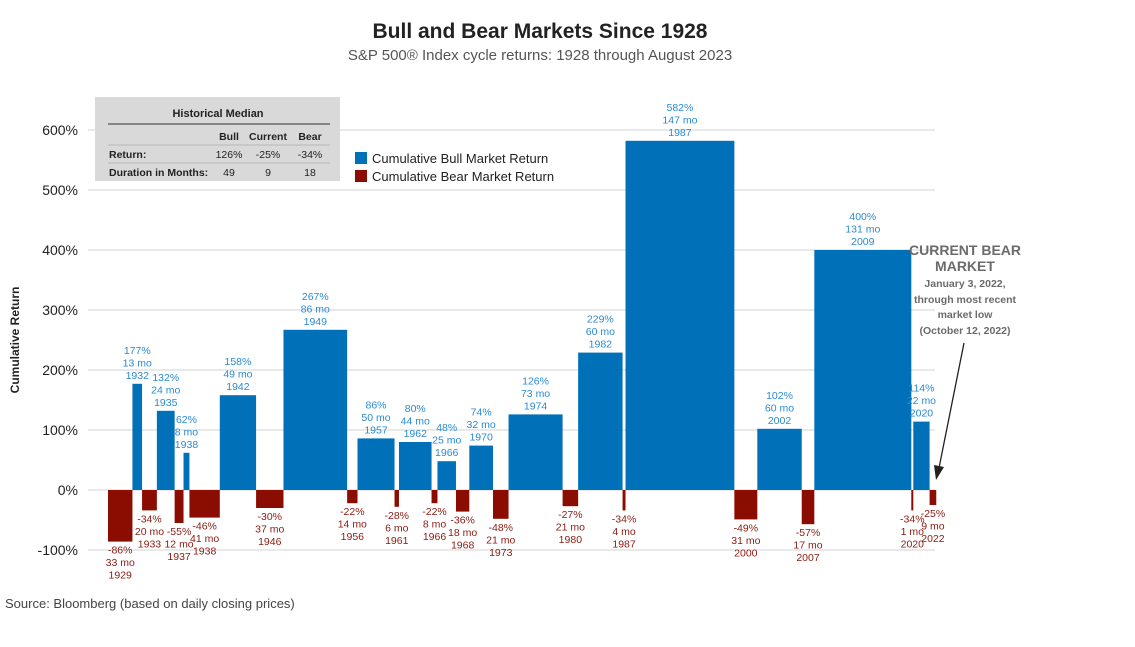 This screenshot has height=647, width=1135. Describe the element at coordinates (137, 436) in the screenshot. I see `bull-bar-1932` at that location.